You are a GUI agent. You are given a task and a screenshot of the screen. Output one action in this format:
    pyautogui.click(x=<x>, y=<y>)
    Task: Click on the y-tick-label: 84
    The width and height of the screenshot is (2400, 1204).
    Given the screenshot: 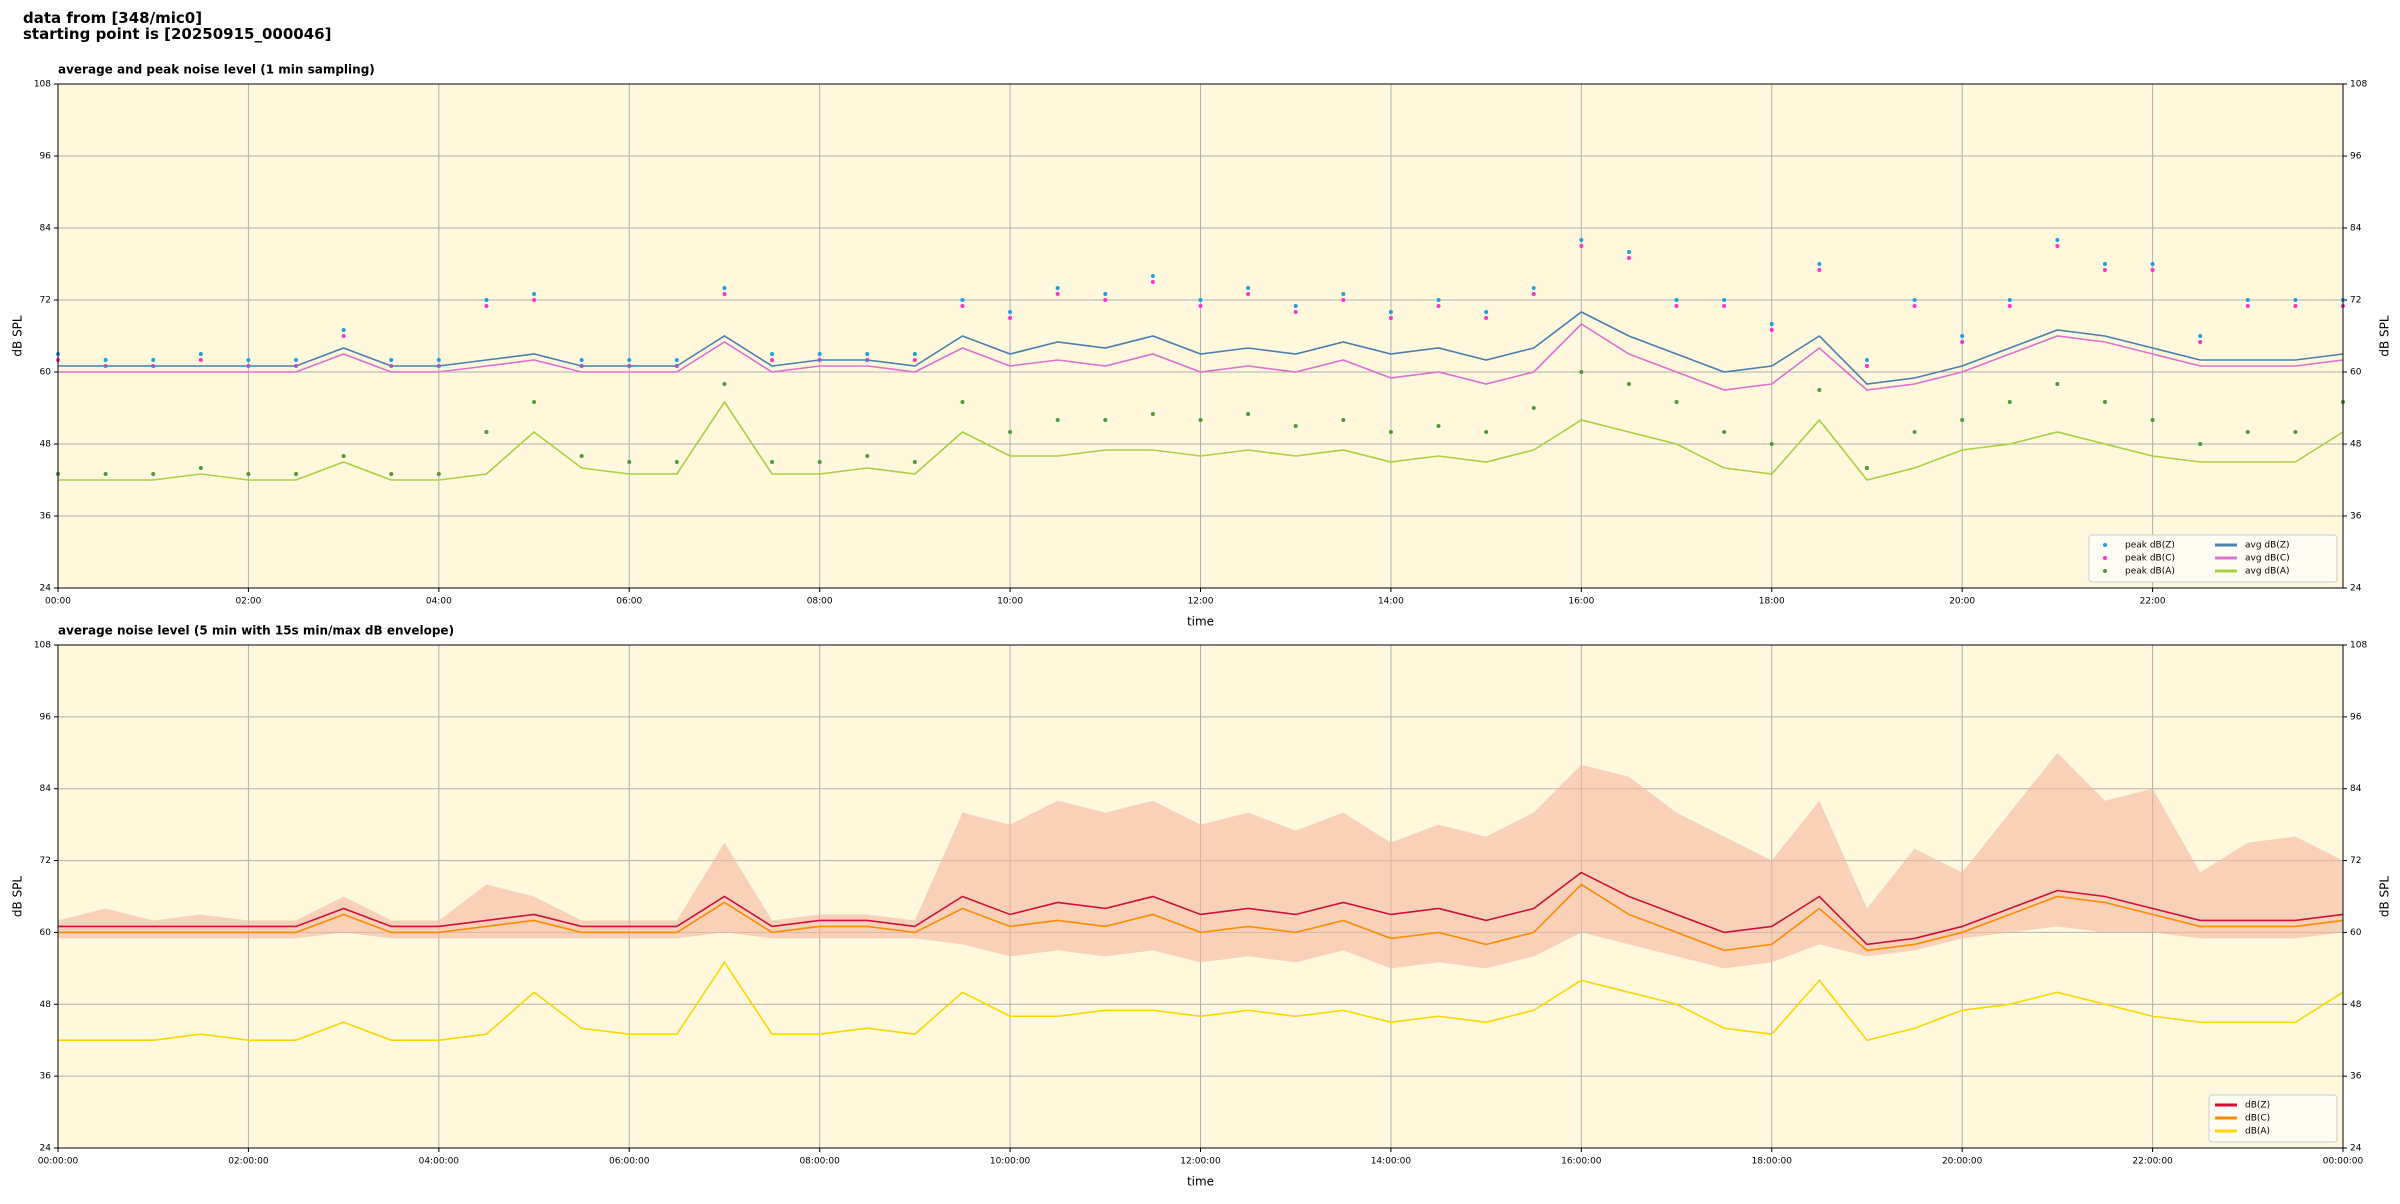 What is the action you would take?
    pyautogui.click(x=46, y=229)
    